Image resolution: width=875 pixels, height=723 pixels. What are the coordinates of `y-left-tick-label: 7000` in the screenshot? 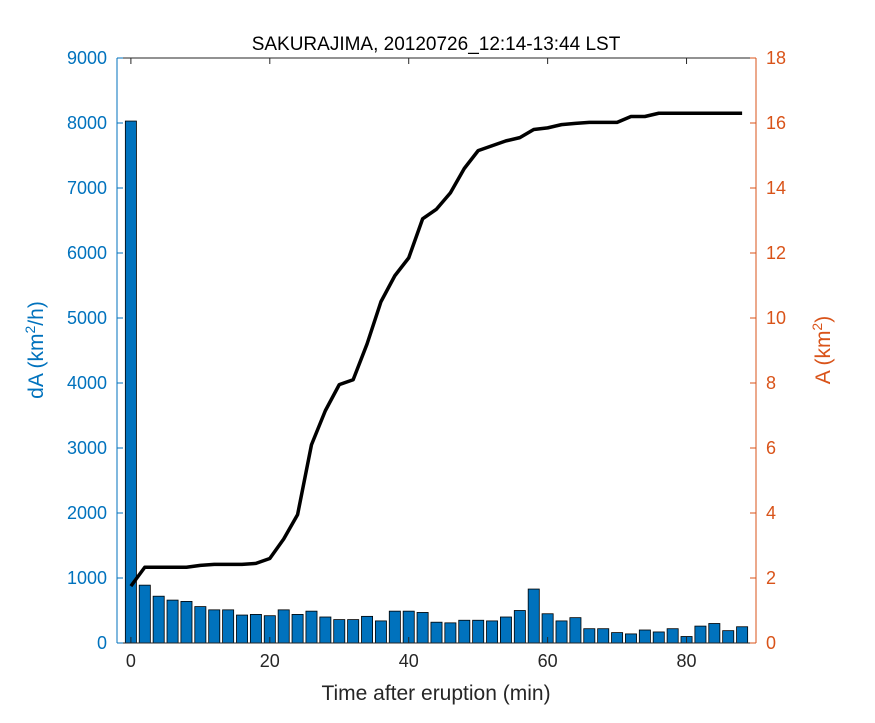 It's located at (87, 188).